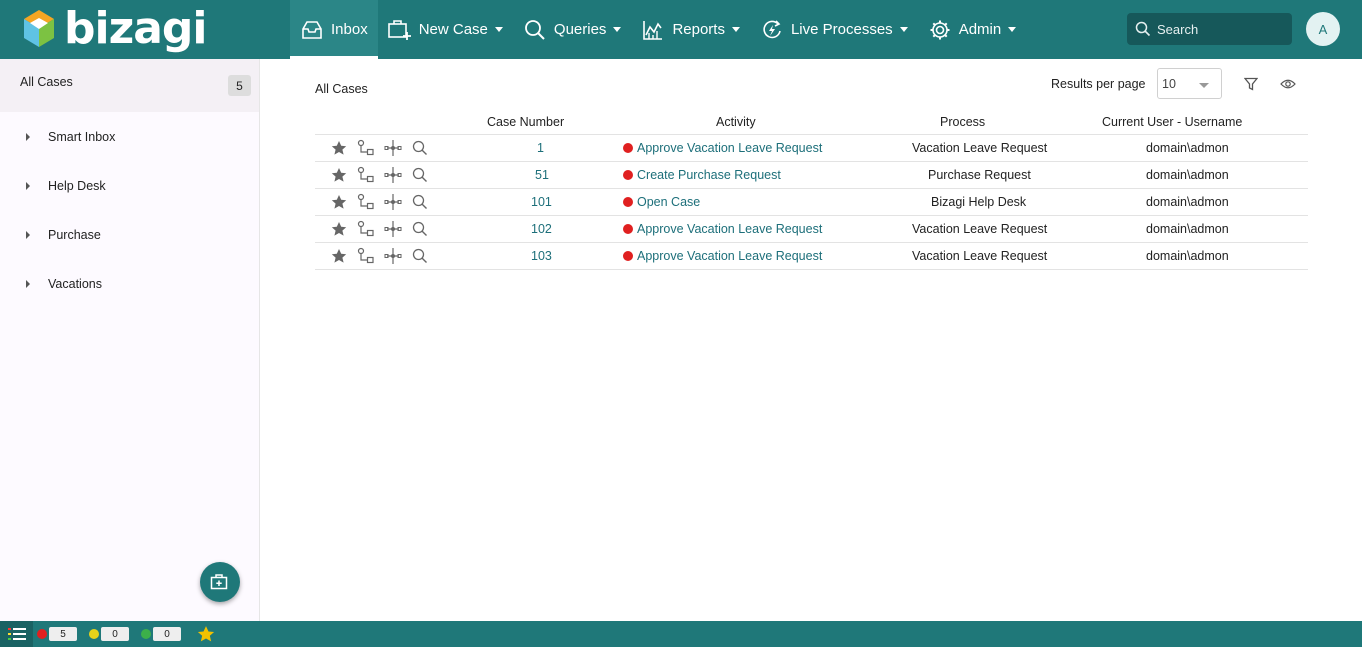 This screenshot has height=647, width=1362. I want to click on nav-queries: Queries, so click(572, 29).